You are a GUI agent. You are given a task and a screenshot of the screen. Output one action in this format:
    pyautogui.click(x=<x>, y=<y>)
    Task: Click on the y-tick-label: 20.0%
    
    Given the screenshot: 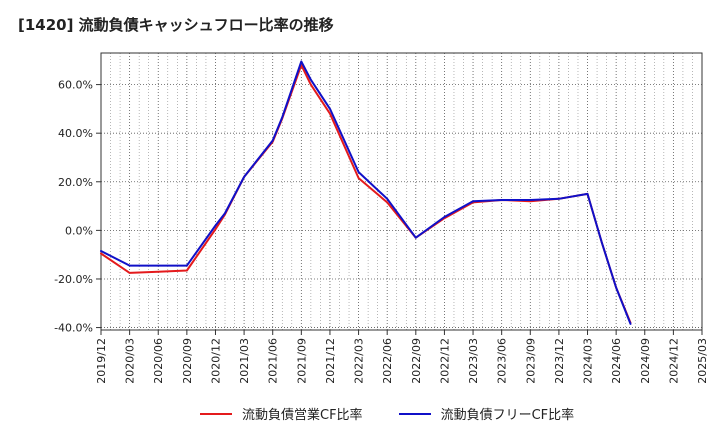 What is the action you would take?
    pyautogui.click(x=75, y=182)
    